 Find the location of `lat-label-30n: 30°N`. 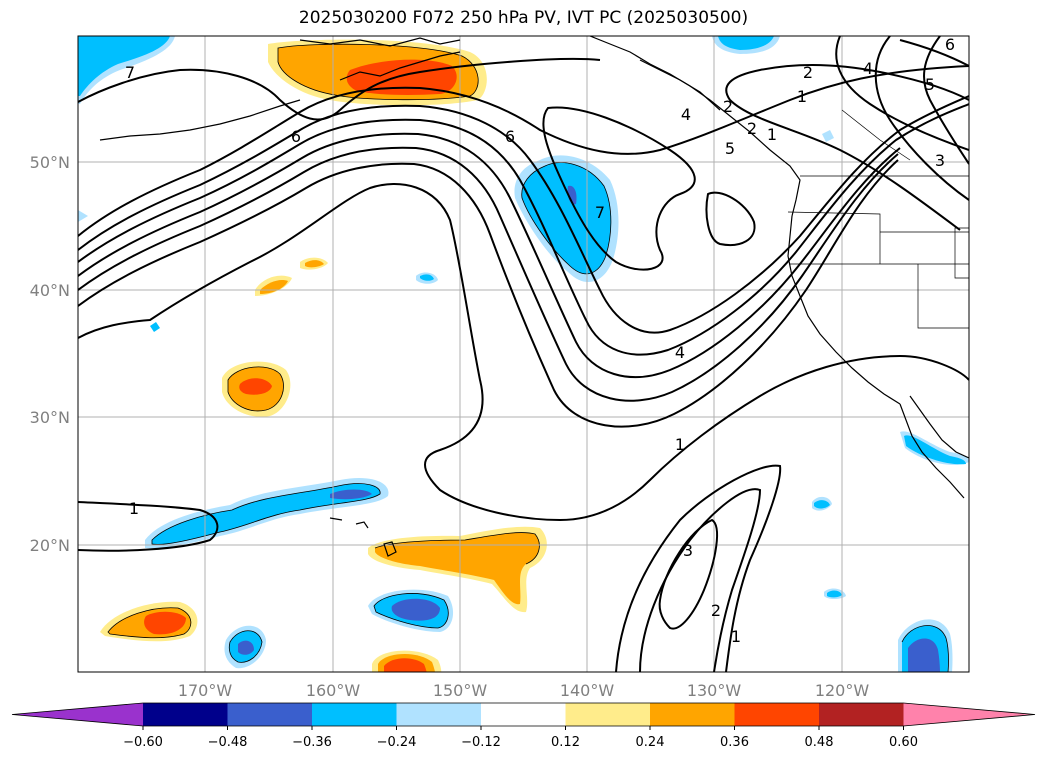

lat-label-30n: 30°N is located at coordinates (50, 417).